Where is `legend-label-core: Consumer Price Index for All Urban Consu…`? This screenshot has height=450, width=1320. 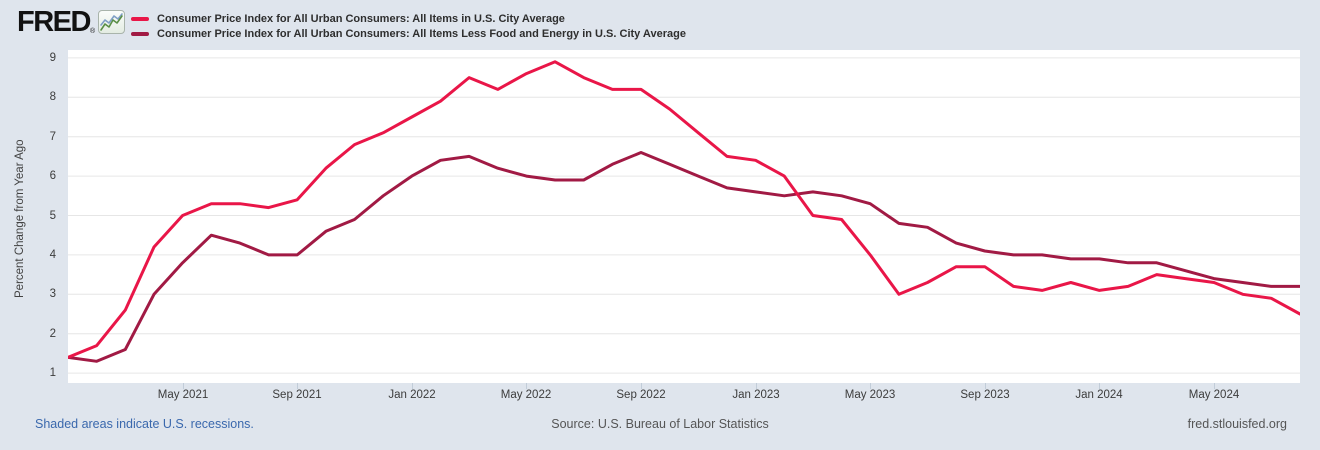
legend-label-core: Consumer Price Index for All Urban Consu… is located at coordinates (421, 33).